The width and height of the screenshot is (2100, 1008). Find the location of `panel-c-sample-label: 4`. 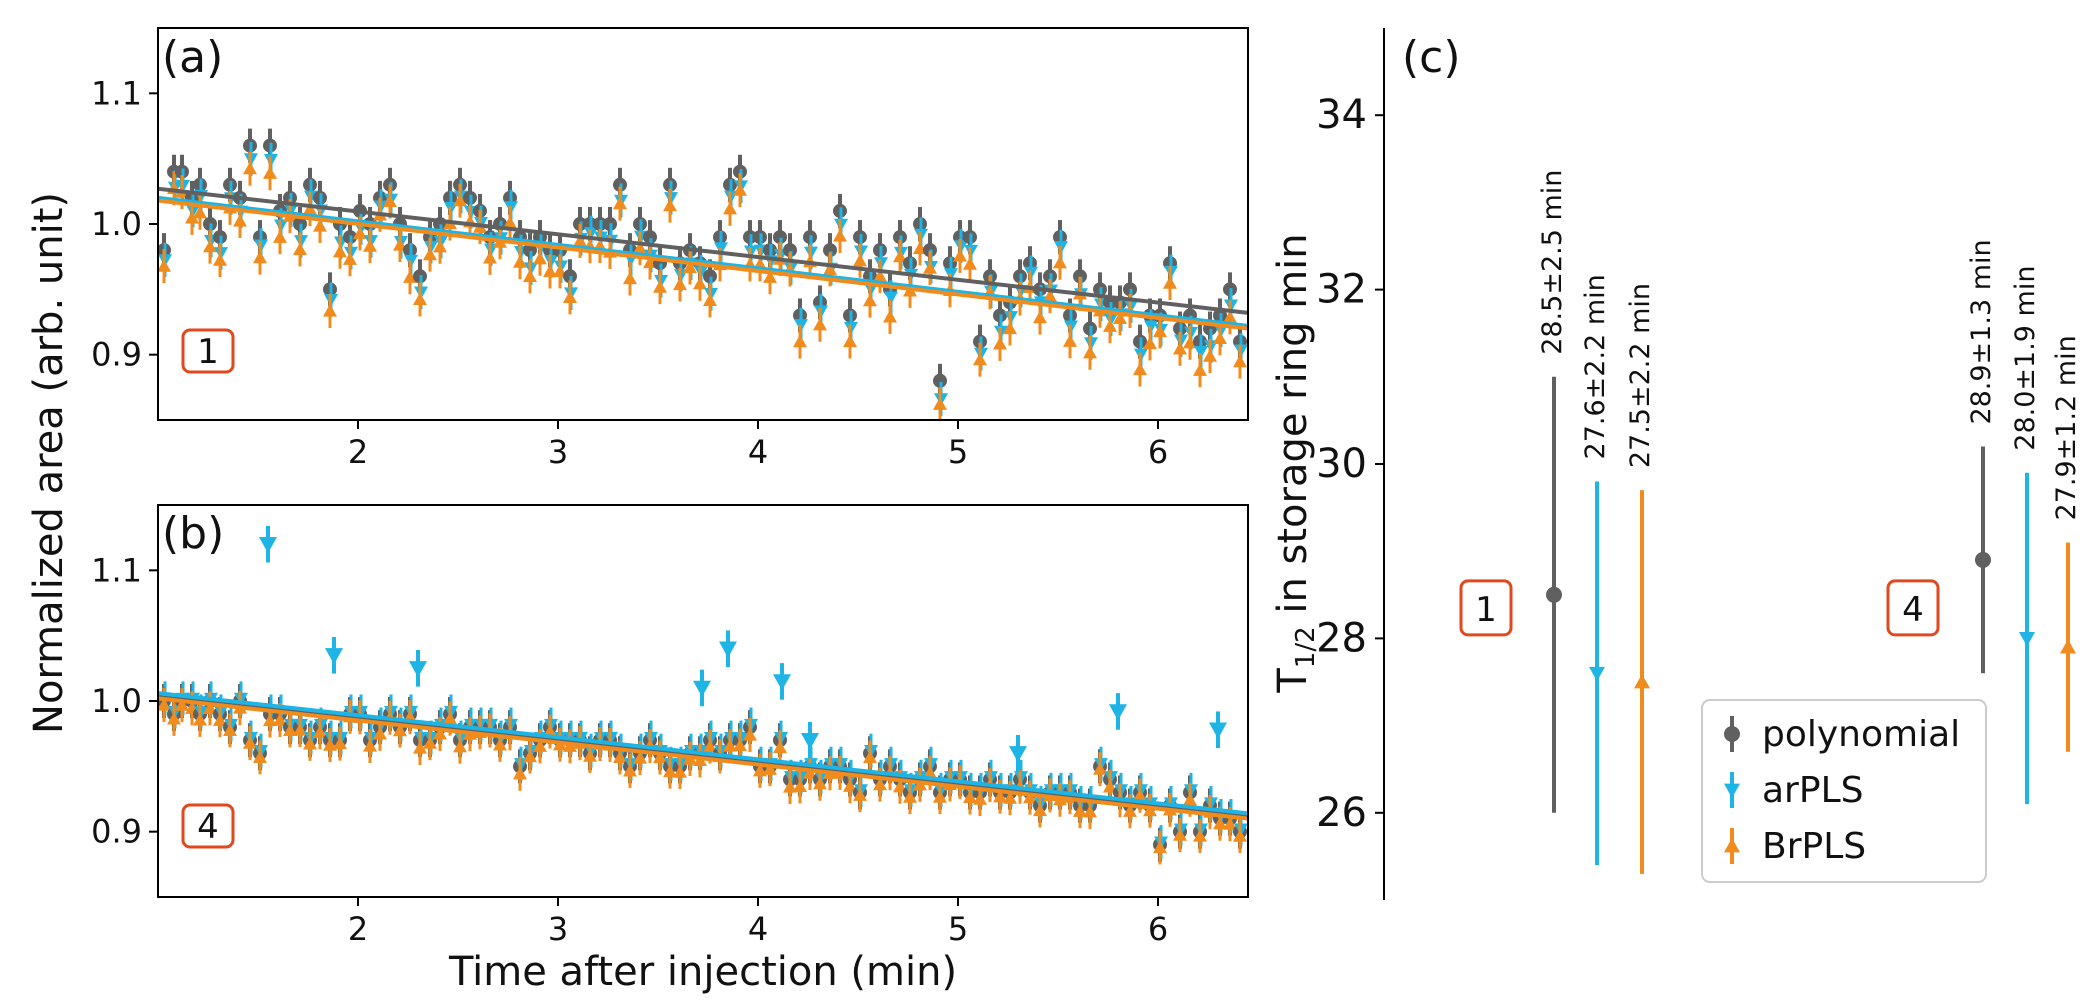

panel-c-sample-label: 4 is located at coordinates (1913, 610).